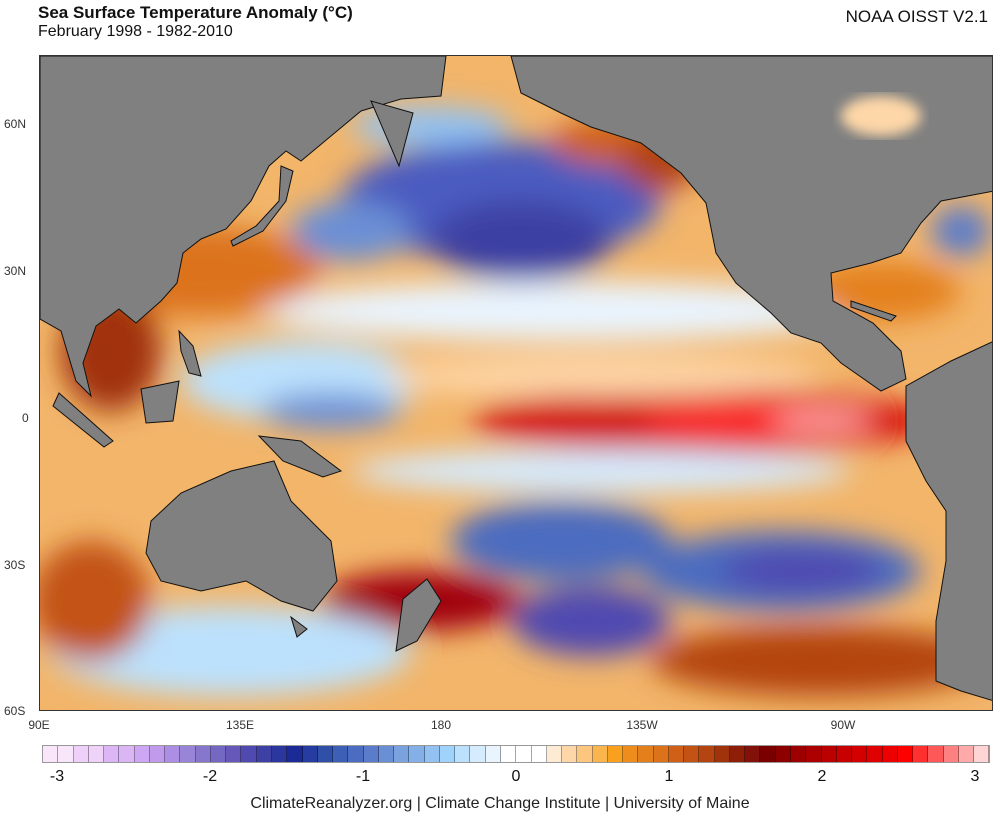 This screenshot has width=1000, height=819. What do you see at coordinates (15, 271) in the screenshot?
I see `lat-label: 30N` at bounding box center [15, 271].